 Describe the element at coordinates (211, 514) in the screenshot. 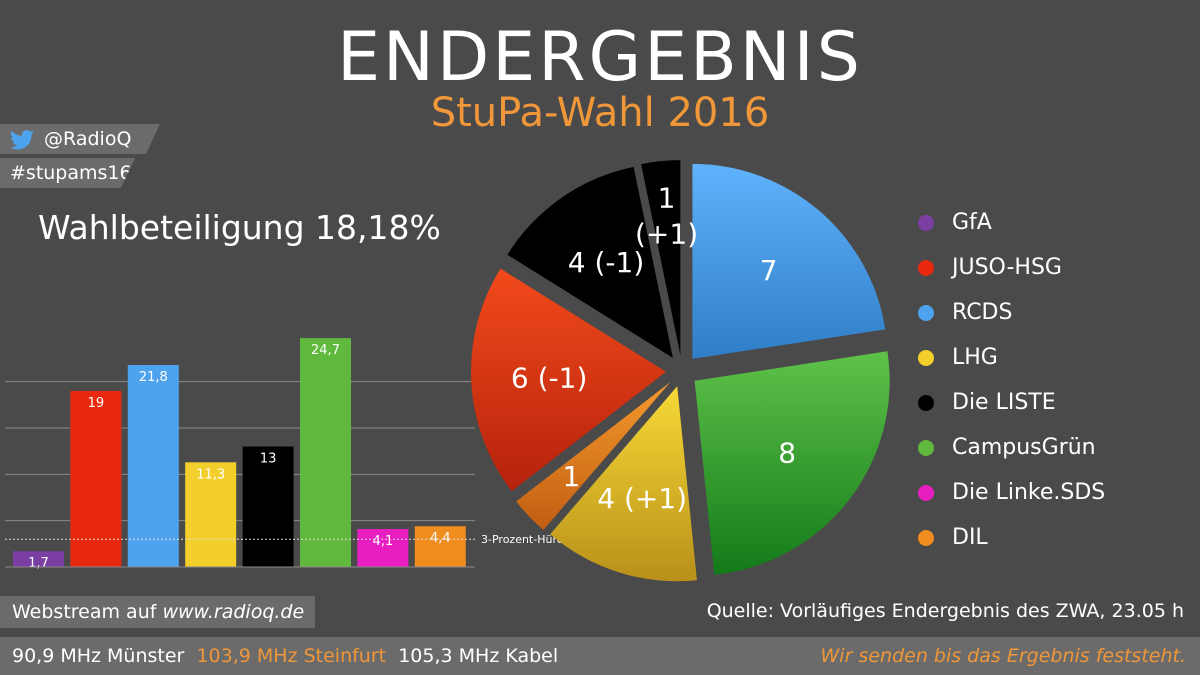

I see `bar-lhg` at that location.